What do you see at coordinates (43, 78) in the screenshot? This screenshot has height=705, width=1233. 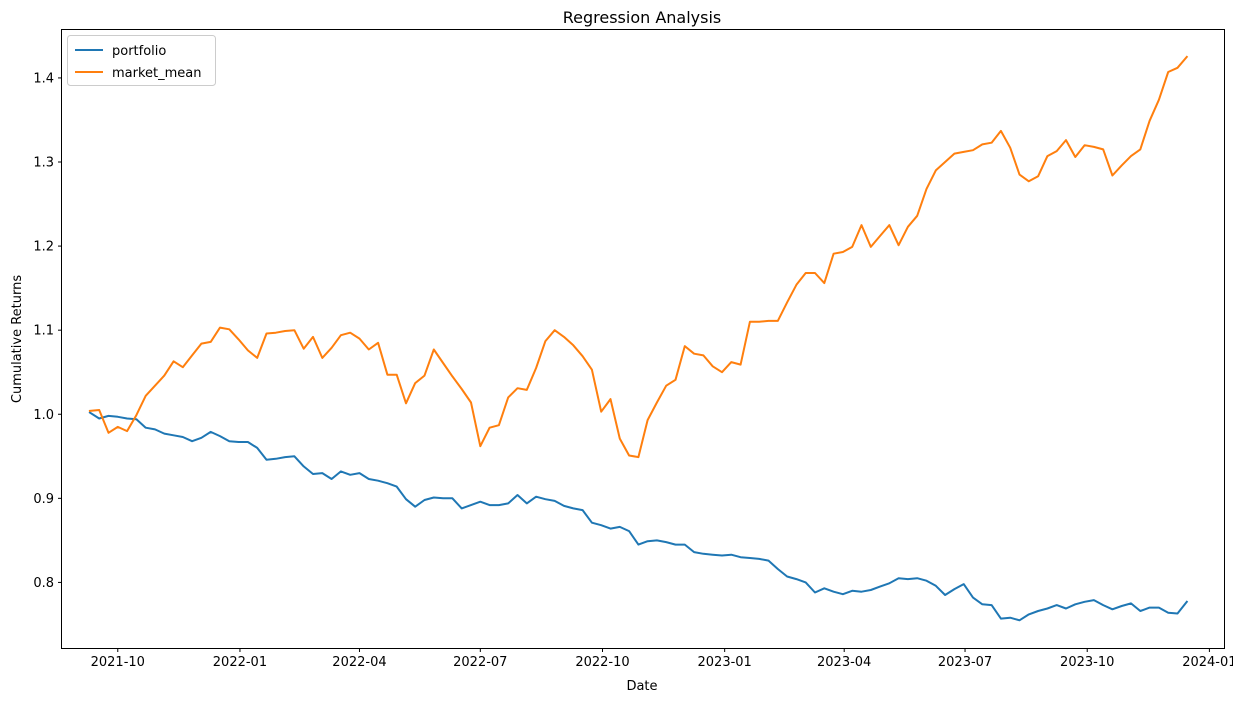 I see `y-tick-label: 1.4` at bounding box center [43, 78].